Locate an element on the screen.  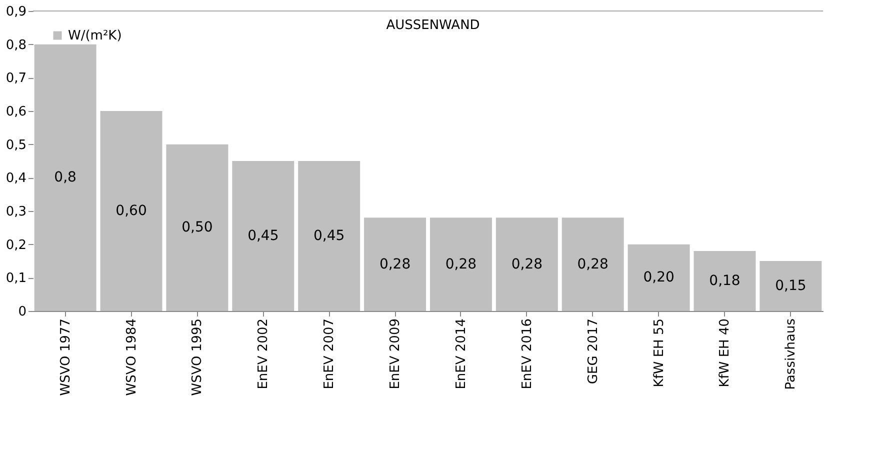
x-tick-label: EnEV 2002 is located at coordinates (264, 354).